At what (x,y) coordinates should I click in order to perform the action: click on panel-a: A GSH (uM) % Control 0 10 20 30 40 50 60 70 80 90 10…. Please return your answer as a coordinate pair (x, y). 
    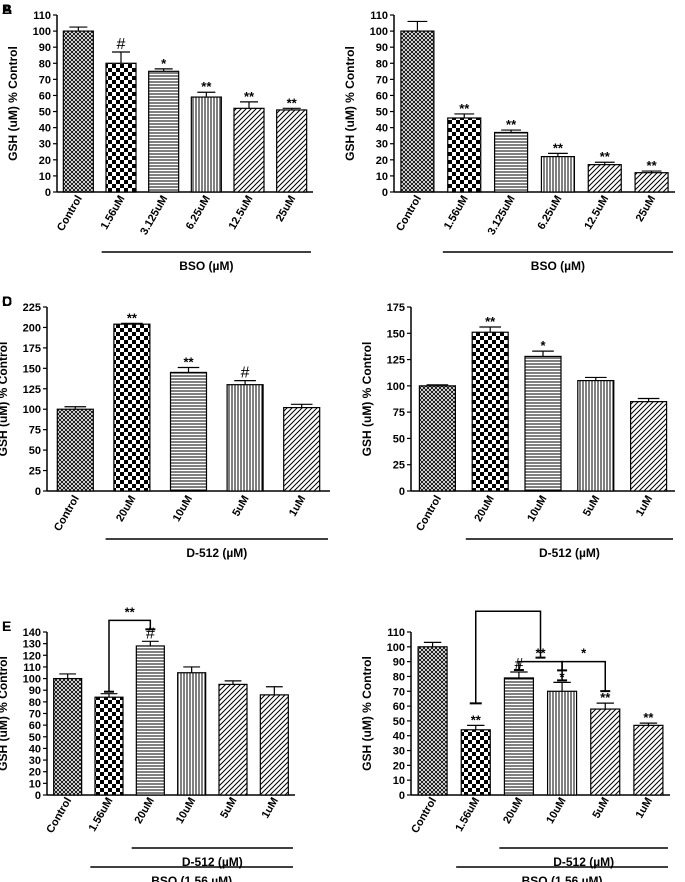
    Looking at the image, I should click on (157, 137).